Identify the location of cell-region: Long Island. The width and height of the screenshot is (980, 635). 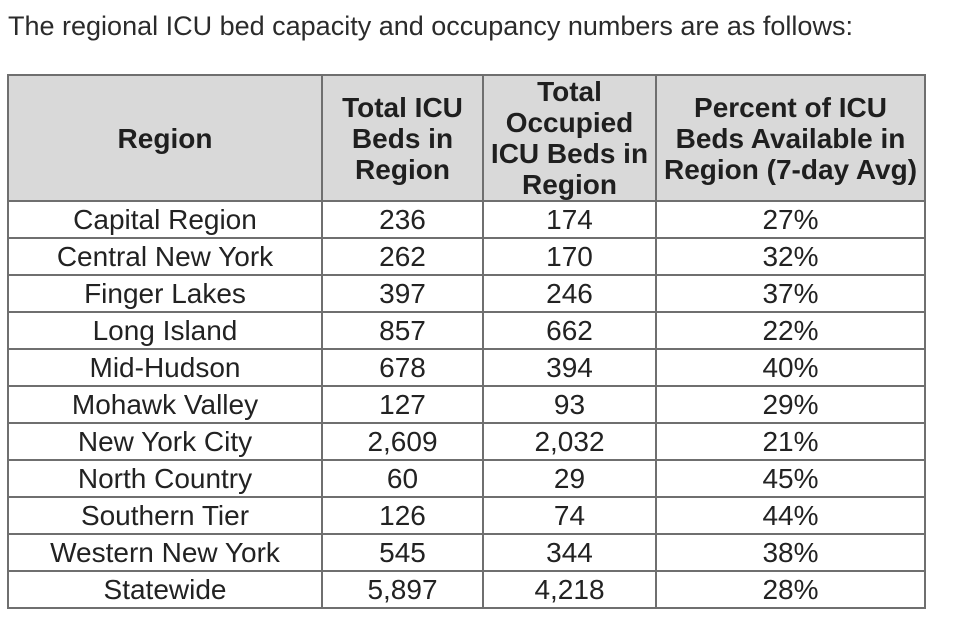
(165, 330).